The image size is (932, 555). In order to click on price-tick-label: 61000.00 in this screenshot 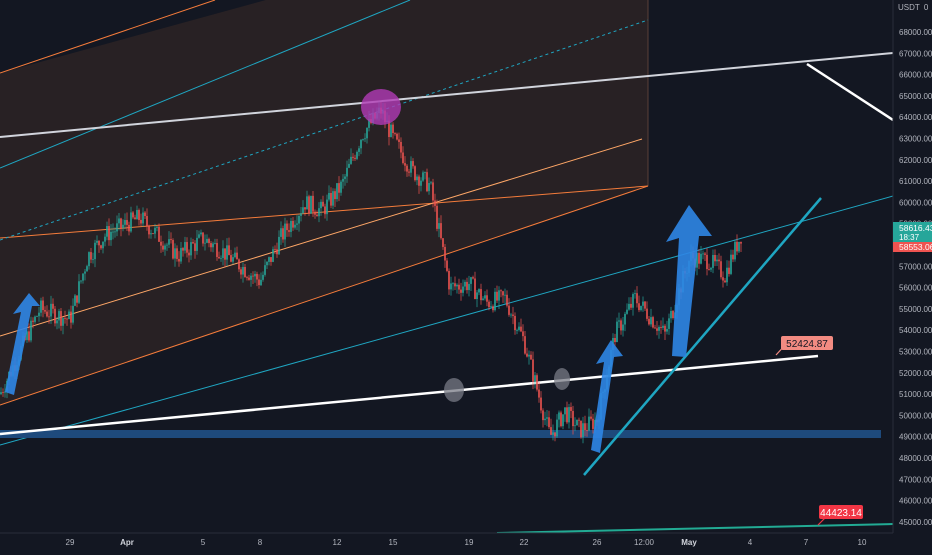, I will do `click(915, 181)`.